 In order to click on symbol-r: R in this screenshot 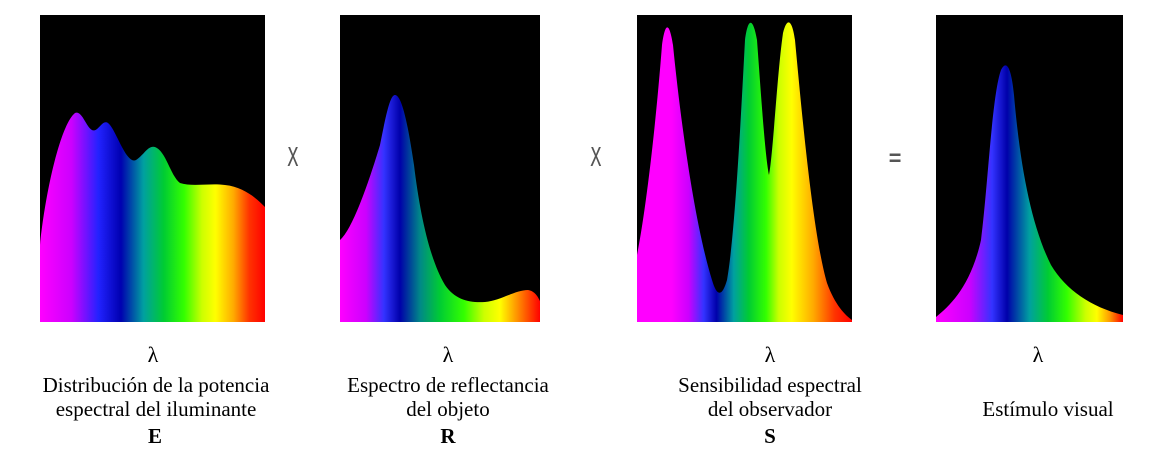, I will do `click(448, 436)`.